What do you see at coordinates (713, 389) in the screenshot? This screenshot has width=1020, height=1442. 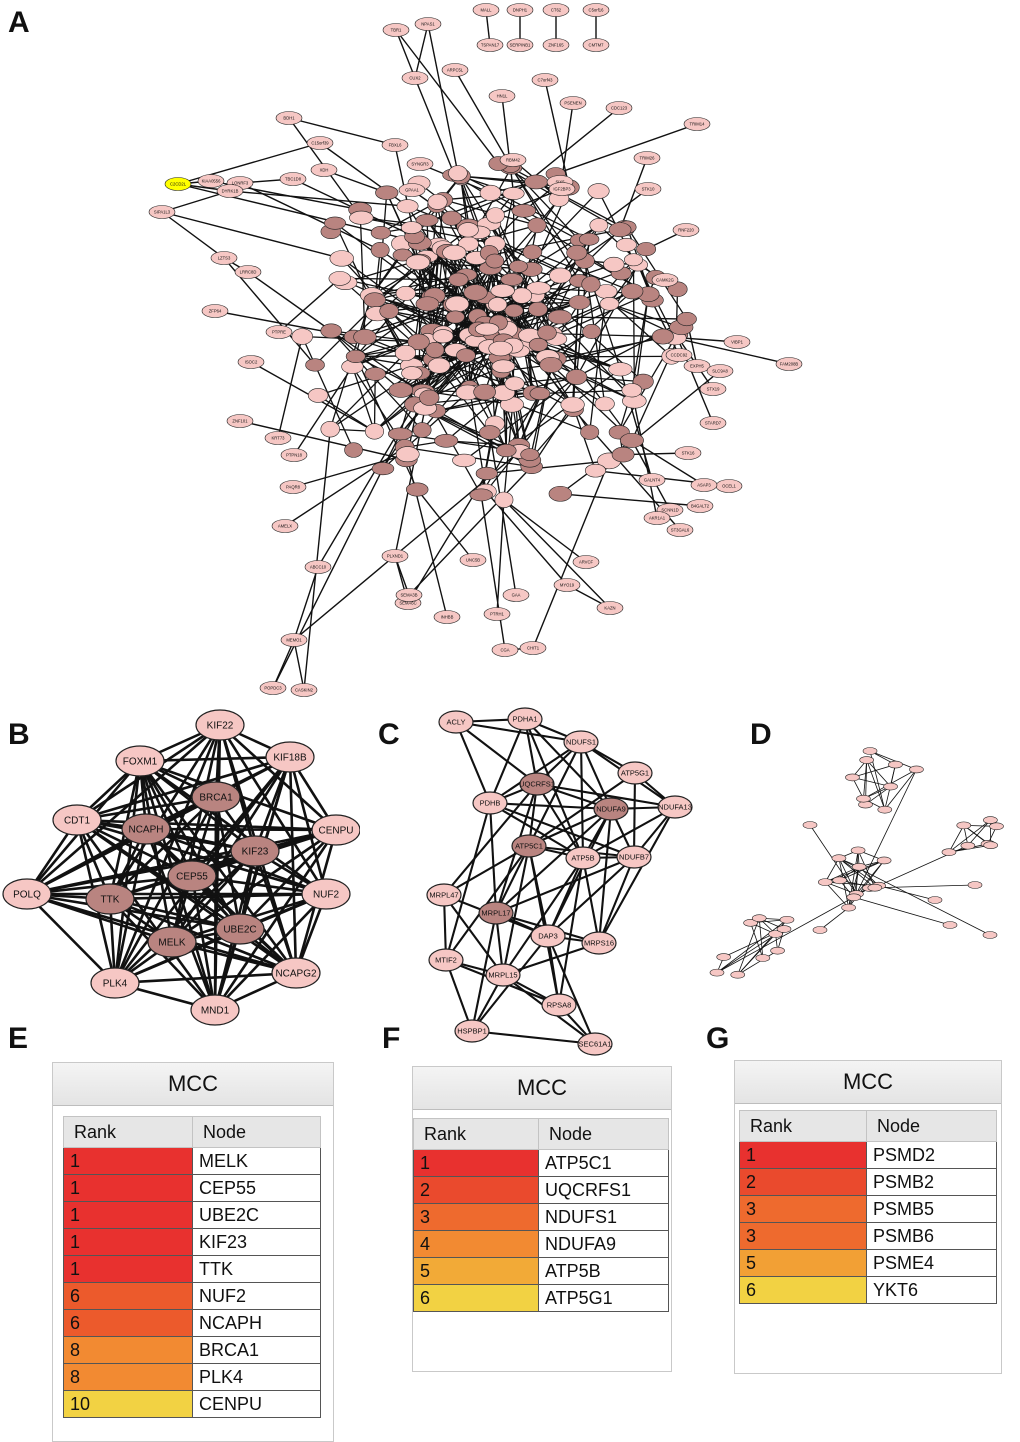 I see `network-node: STX19` at bounding box center [713, 389].